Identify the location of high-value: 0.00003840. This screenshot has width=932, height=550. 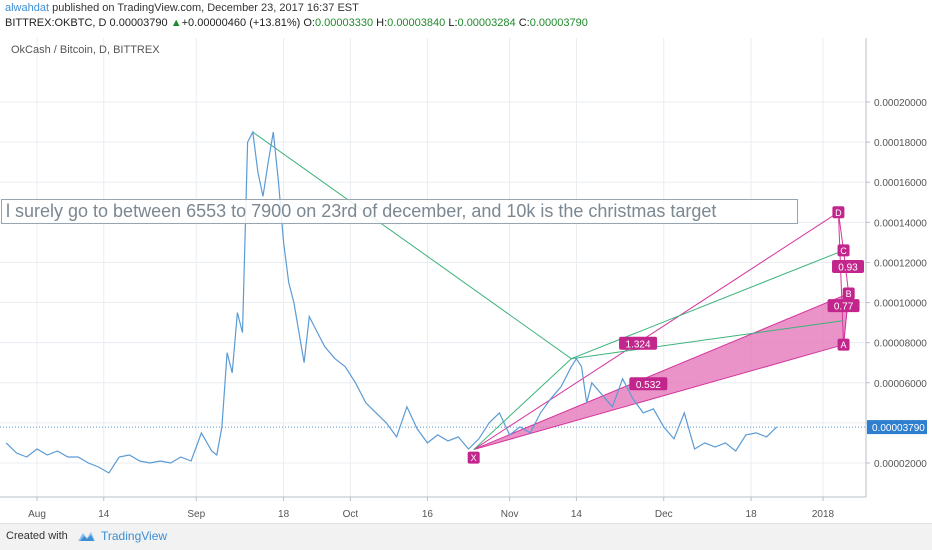
(416, 23).